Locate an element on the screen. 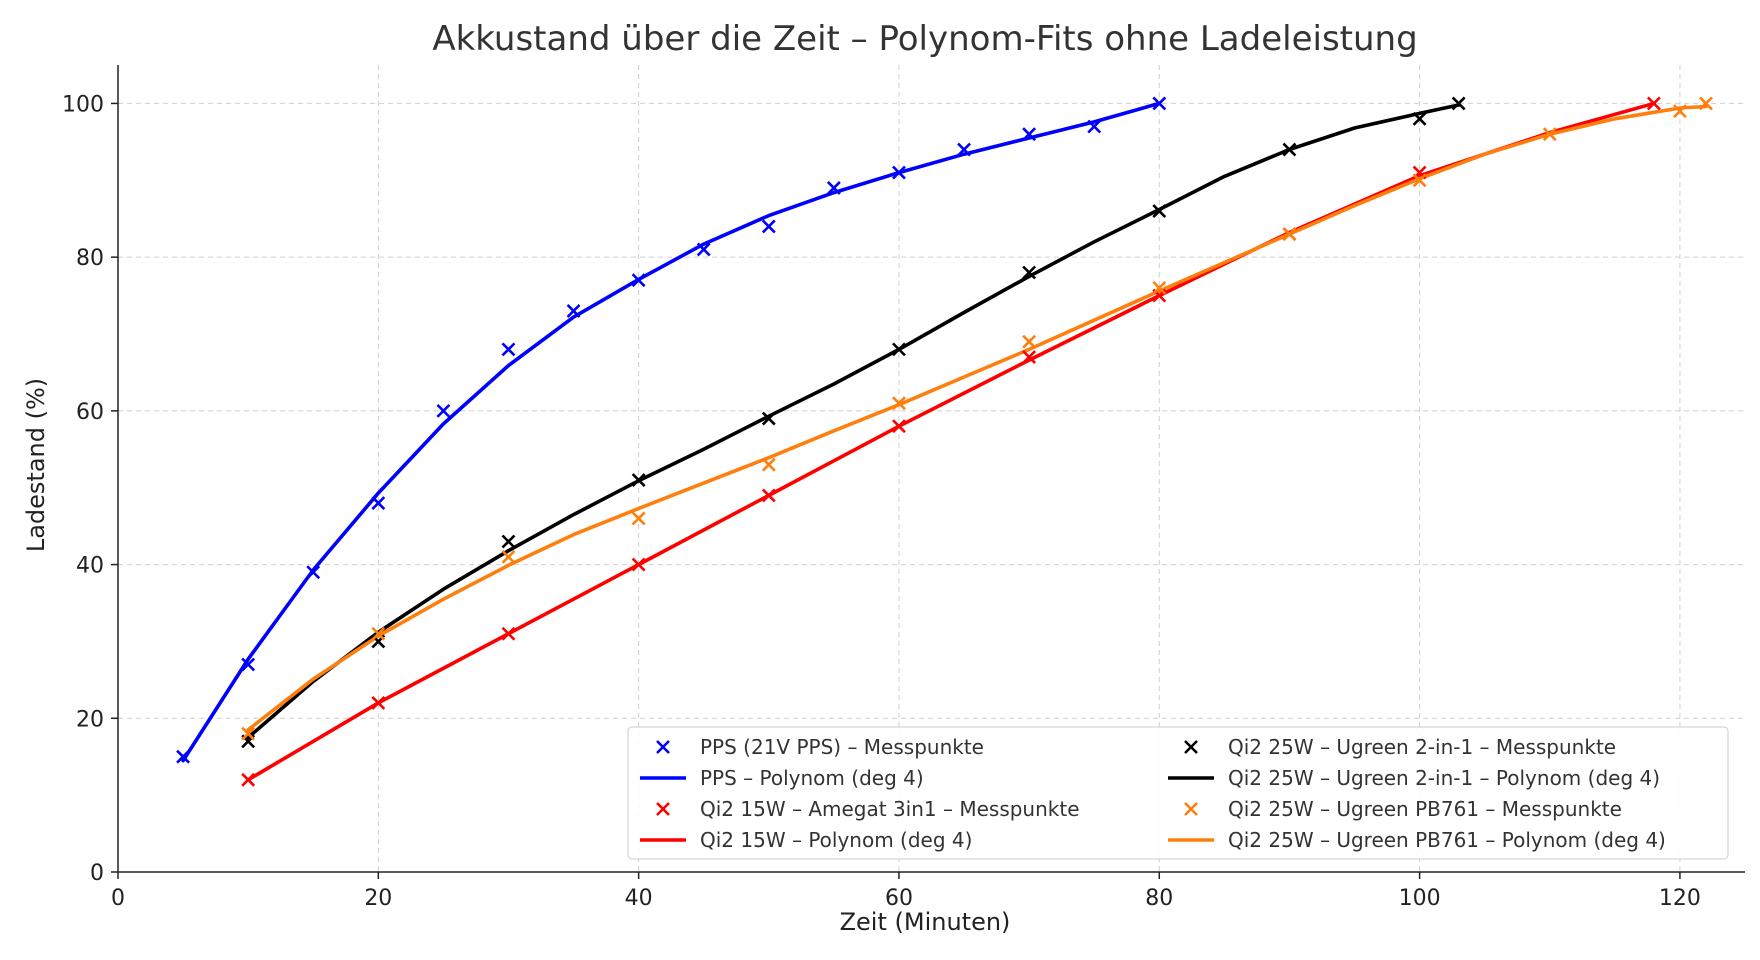  y-tick-label: 40 is located at coordinates (90, 566).